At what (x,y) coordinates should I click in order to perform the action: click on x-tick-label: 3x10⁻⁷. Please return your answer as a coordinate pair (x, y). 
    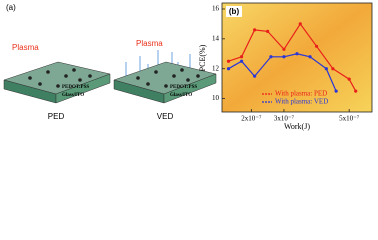
    Looking at the image, I should click on (284, 119).